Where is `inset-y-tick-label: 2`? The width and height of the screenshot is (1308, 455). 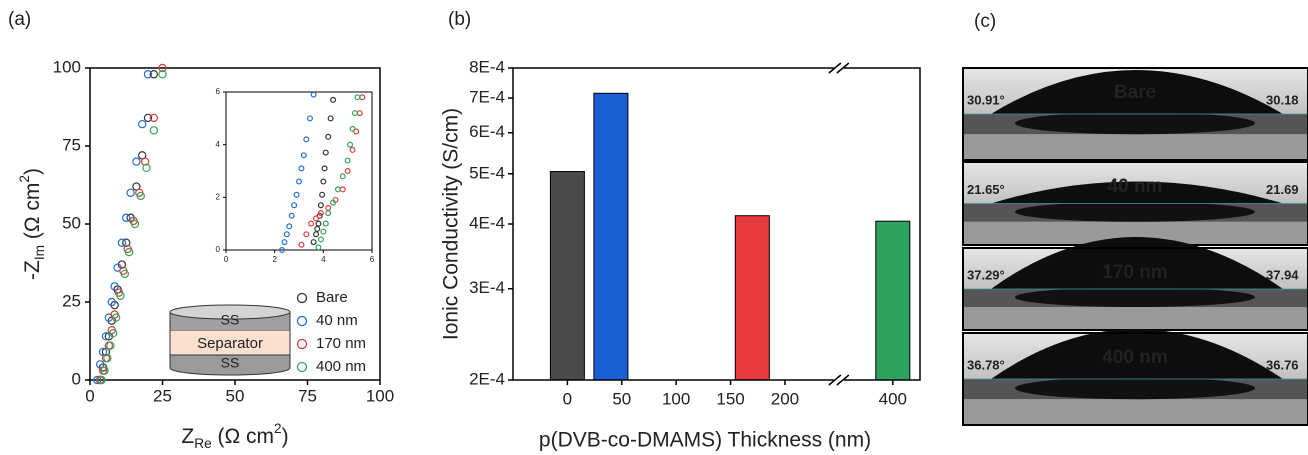
inset-y-tick-label: 2 is located at coordinates (218, 196).